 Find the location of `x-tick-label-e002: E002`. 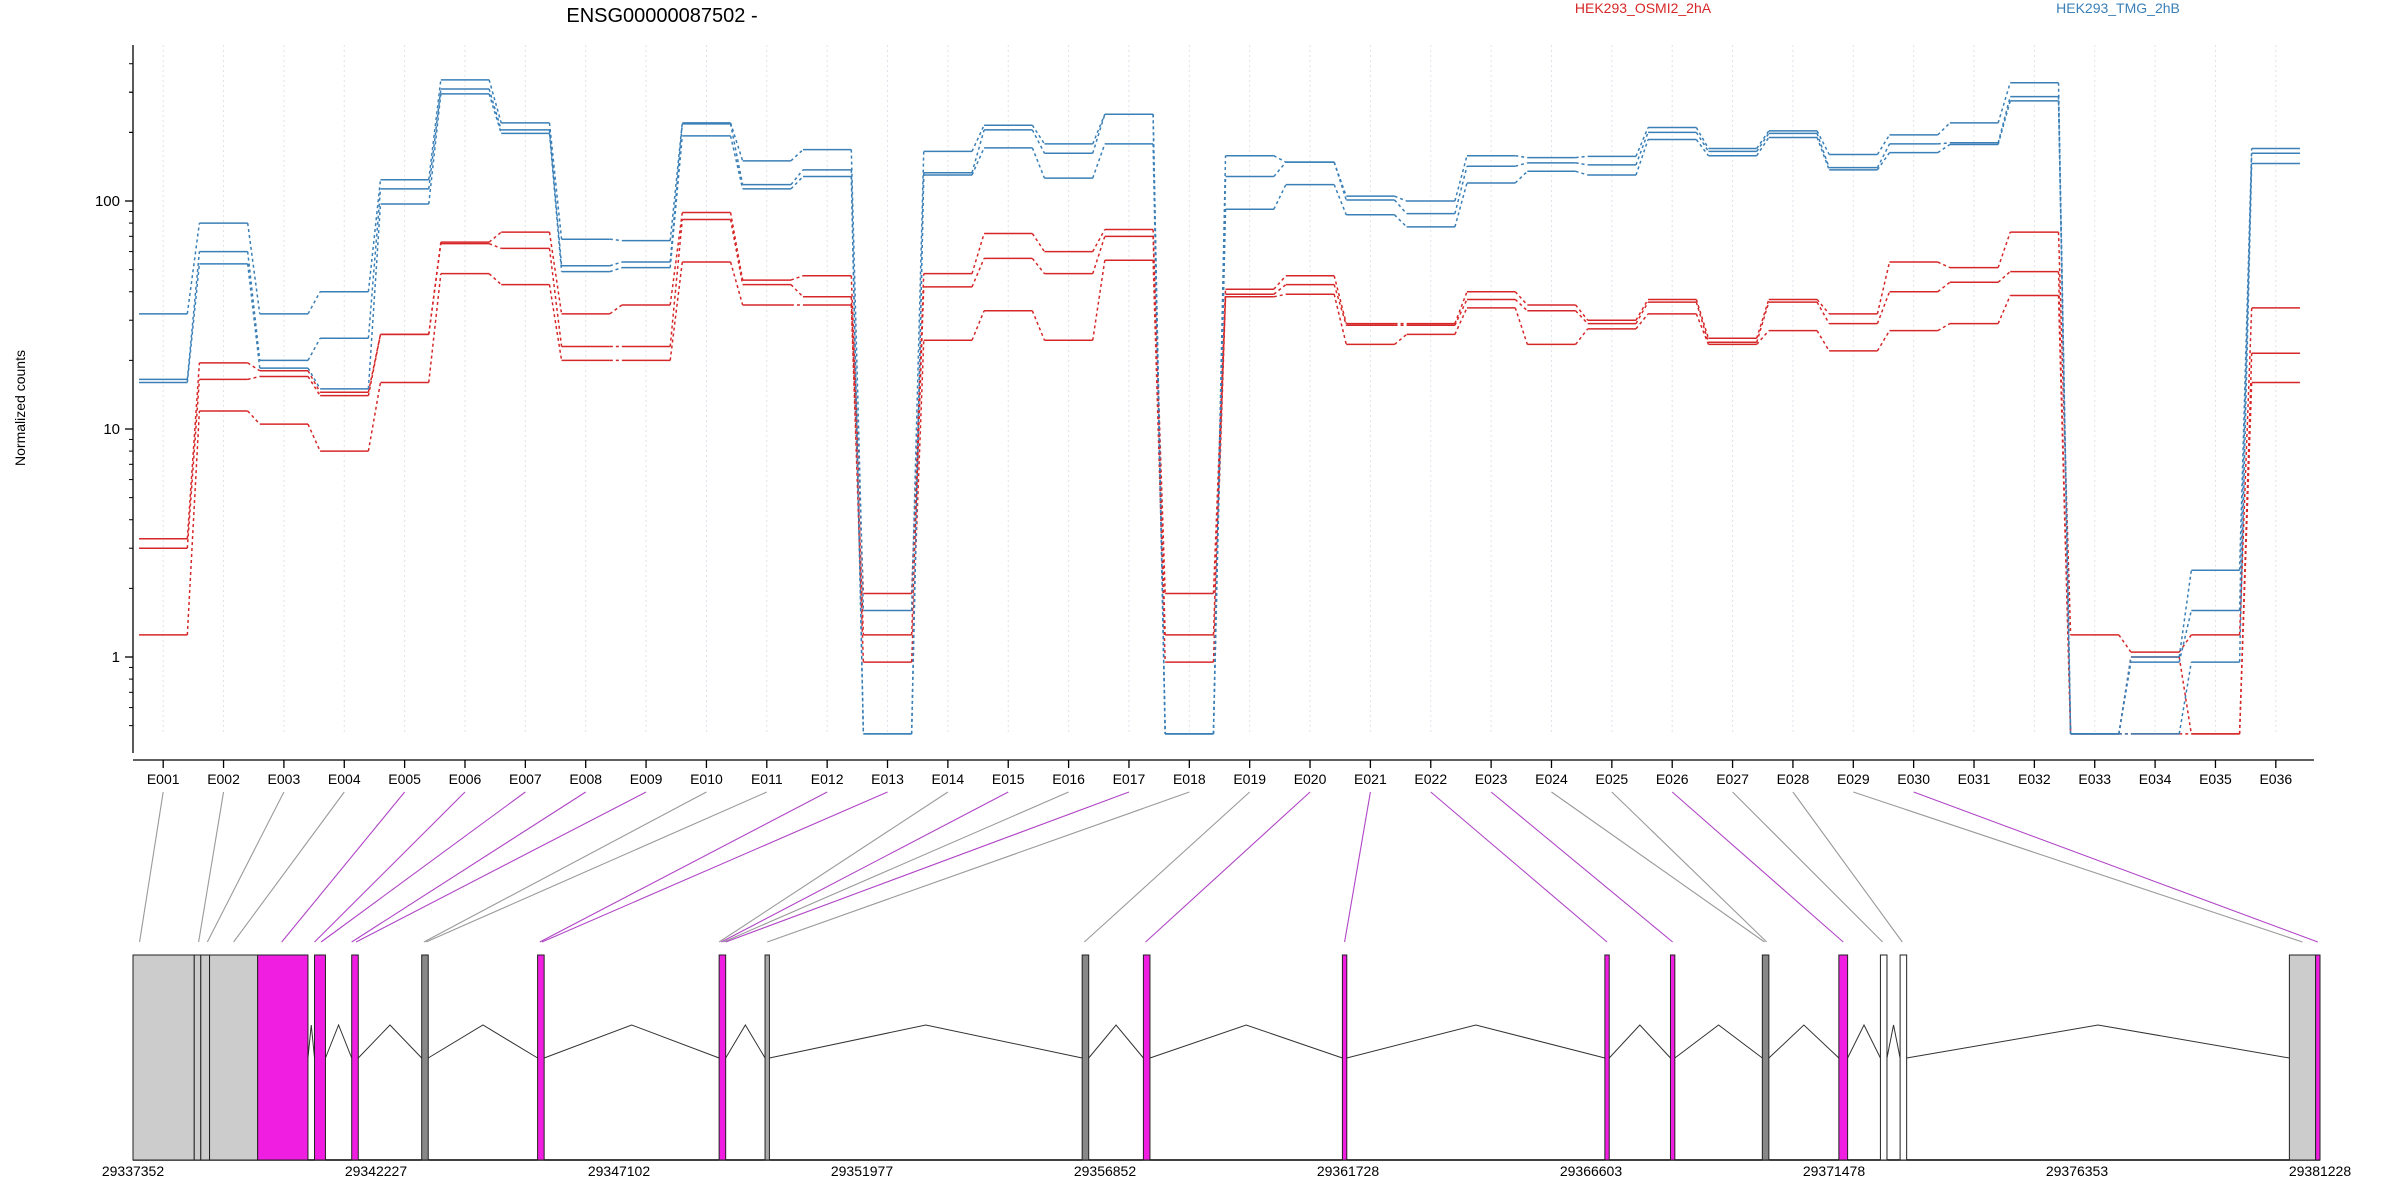

x-tick-label-e002: E002 is located at coordinates (223, 779).